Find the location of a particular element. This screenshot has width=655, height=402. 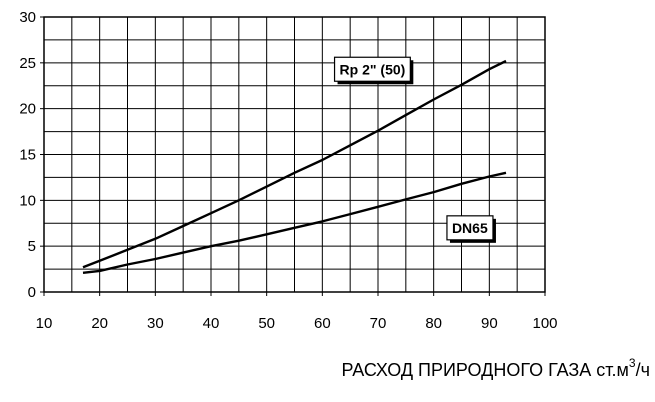

x-tick-label: 10 is located at coordinates (44, 323).